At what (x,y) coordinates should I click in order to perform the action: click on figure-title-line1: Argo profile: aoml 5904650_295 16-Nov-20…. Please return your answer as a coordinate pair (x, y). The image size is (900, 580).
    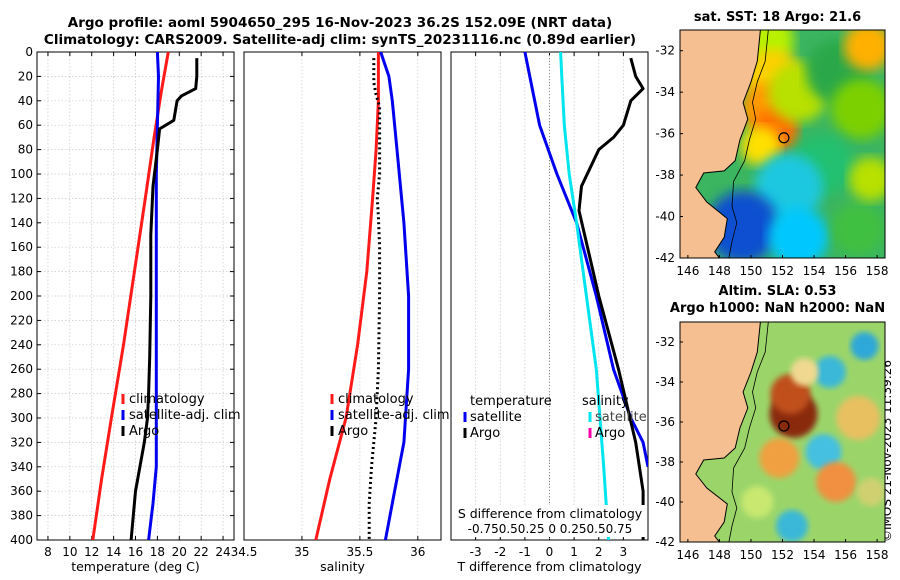
    Looking at the image, I should click on (340, 23).